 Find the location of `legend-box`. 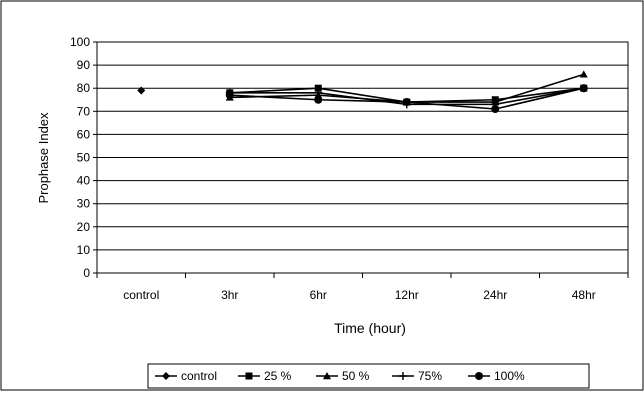

legend-box is located at coordinates (368, 376).